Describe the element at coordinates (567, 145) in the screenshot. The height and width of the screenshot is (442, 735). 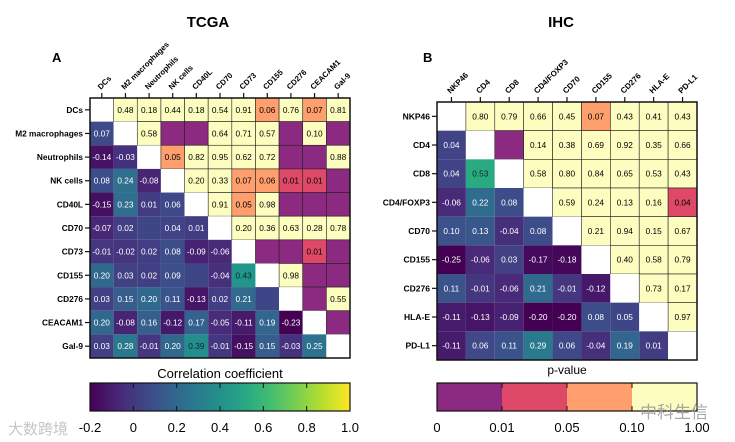
I see `cell-value-label: 0.38` at that location.